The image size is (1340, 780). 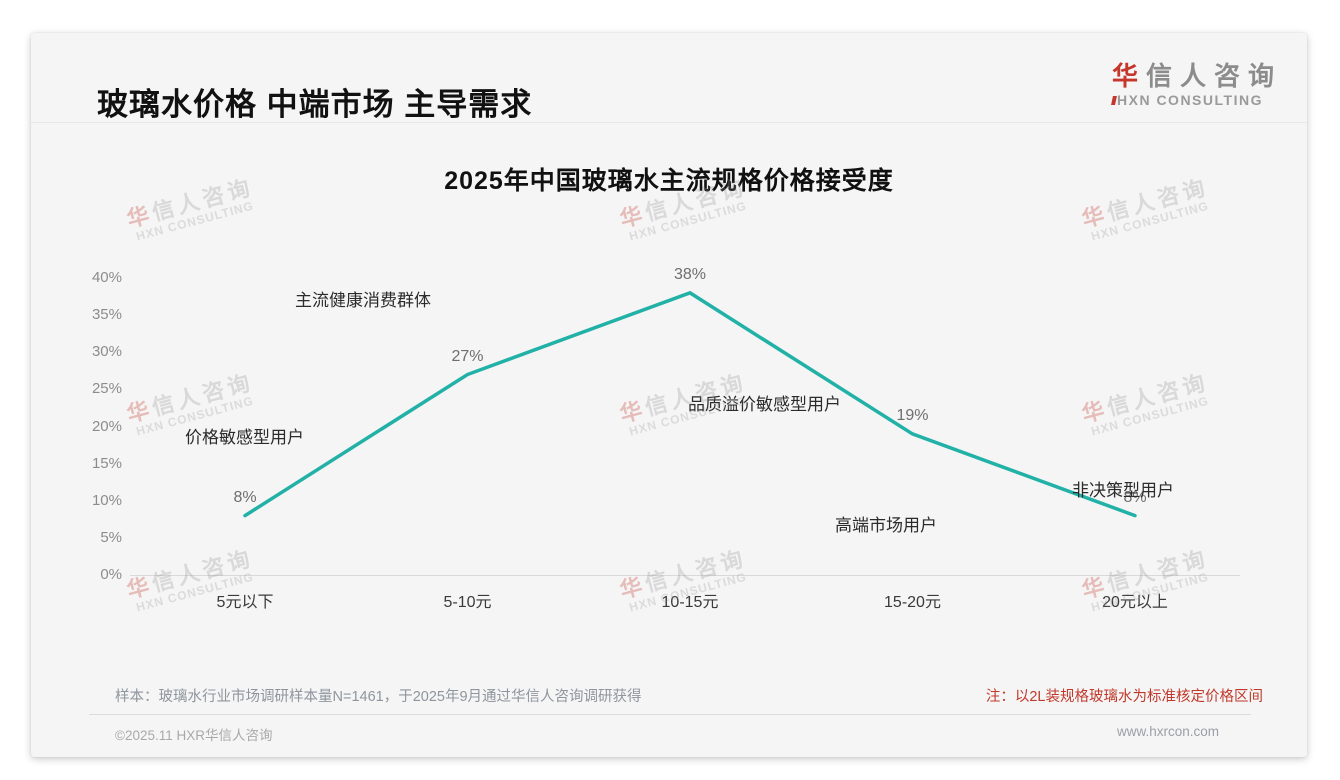 What do you see at coordinates (670, 714) in the screenshot?
I see `footer-divider` at bounding box center [670, 714].